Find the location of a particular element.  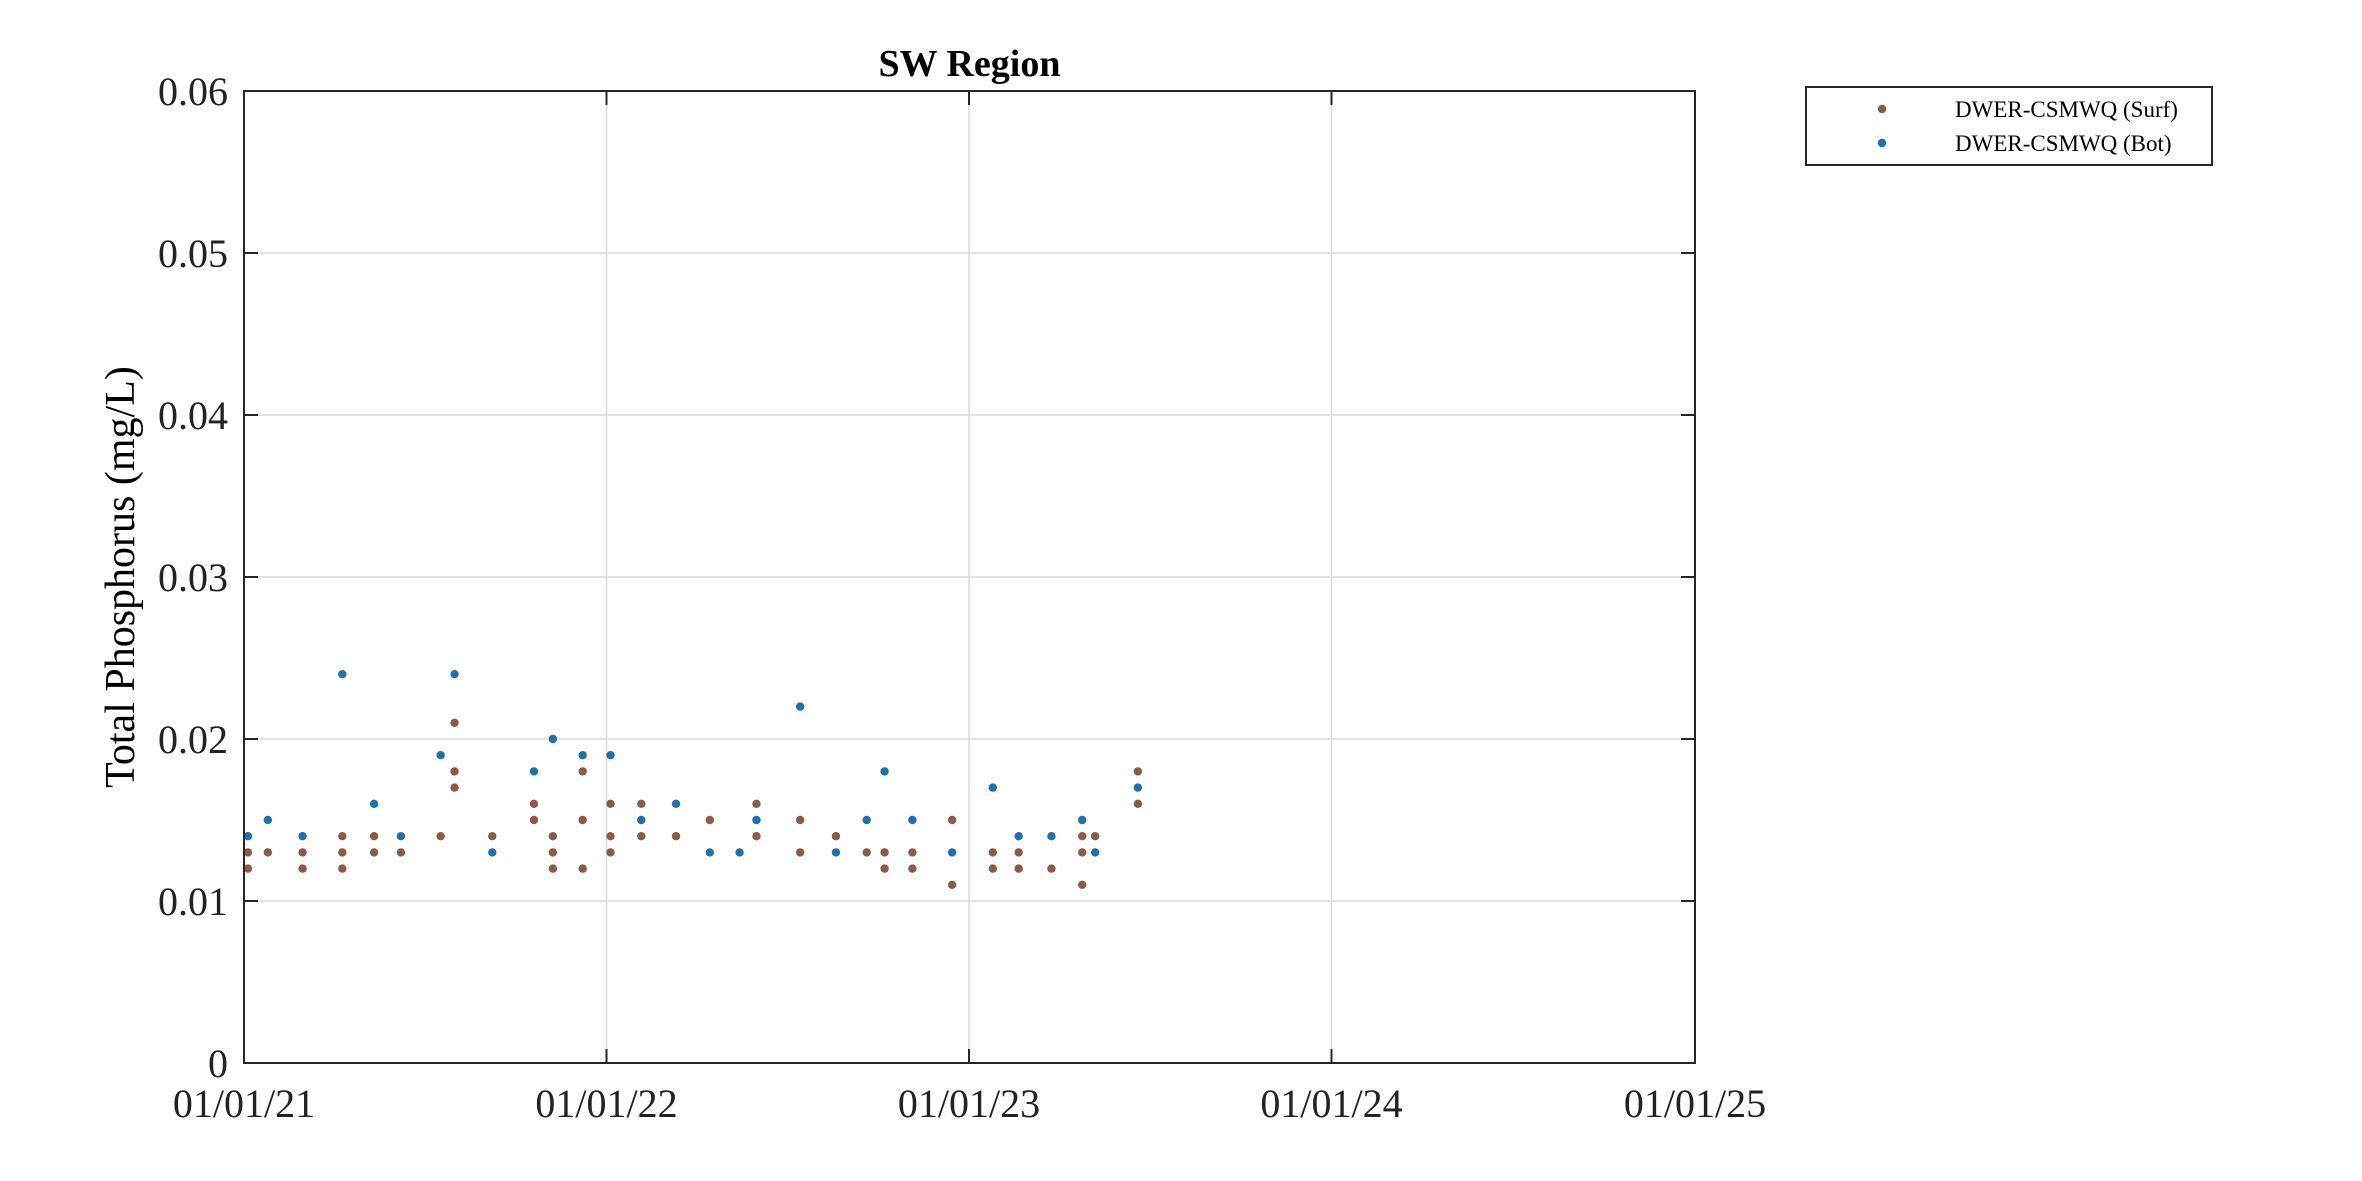

y-axis-label: Total Phosphorus (mg/L) is located at coordinates (121, 577).